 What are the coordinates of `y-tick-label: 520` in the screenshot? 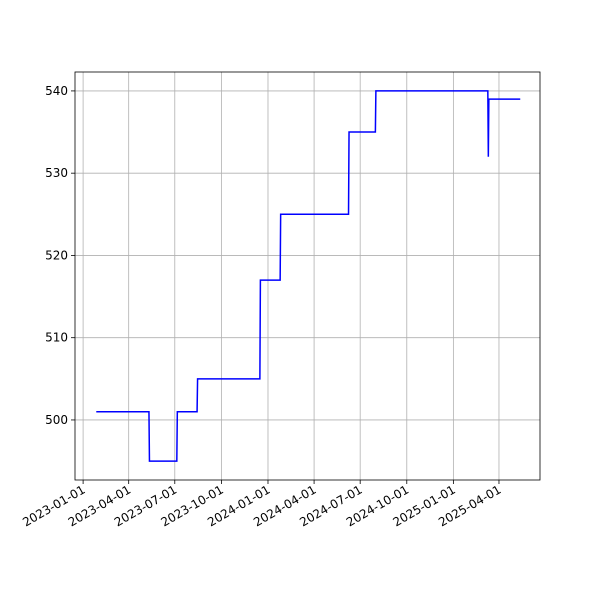 It's located at (56, 255).